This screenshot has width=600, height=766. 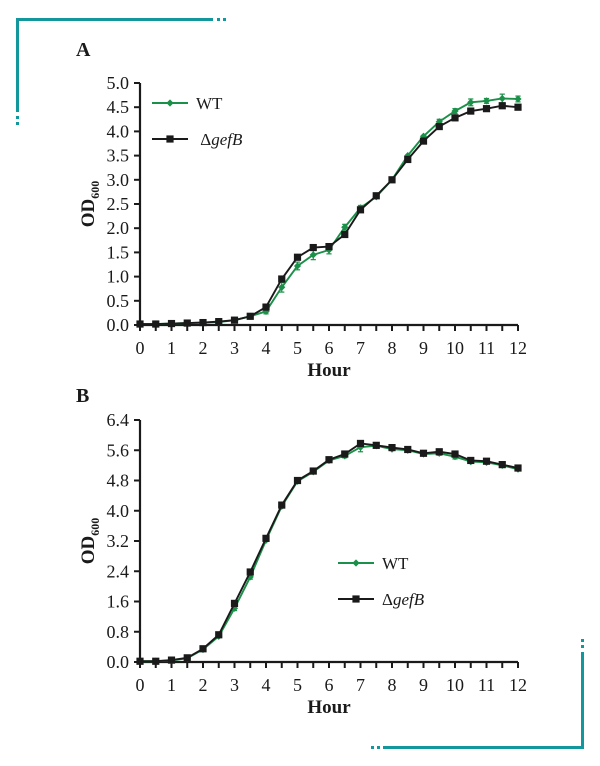 I want to click on svg-text: 0.8, so click(x=118, y=632).